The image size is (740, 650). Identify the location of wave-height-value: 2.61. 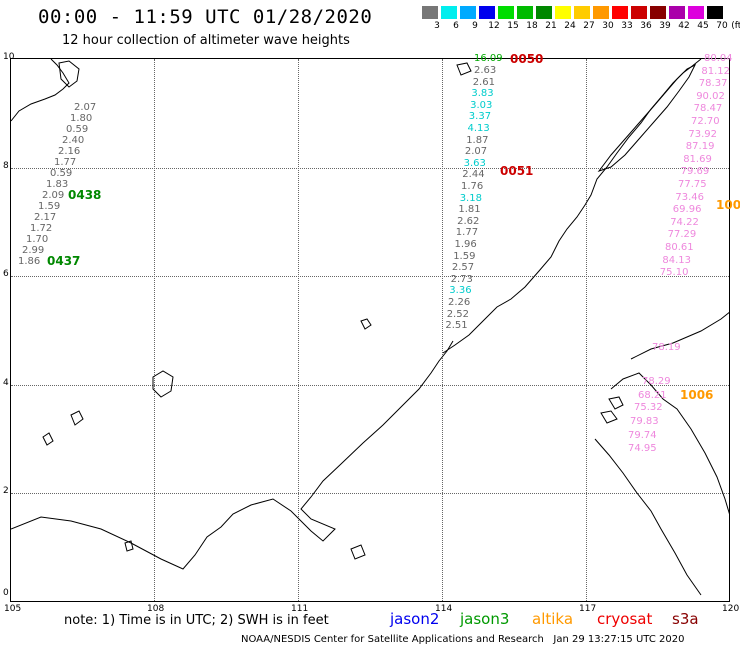
(483, 82).